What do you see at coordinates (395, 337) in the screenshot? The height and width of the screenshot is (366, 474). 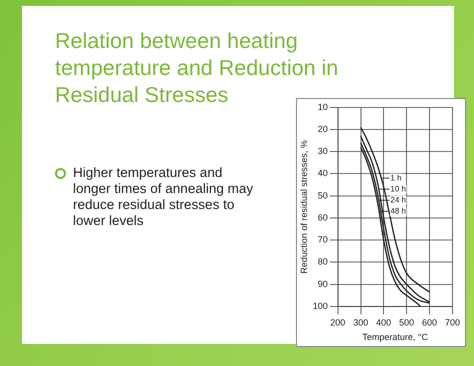 I see `x-axis-title: Temperature, °C` at bounding box center [395, 337].